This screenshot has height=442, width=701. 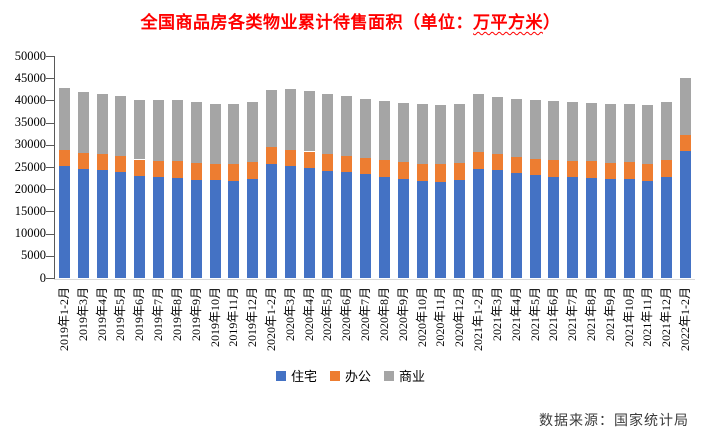 What do you see at coordinates (158, 314) in the screenshot?
I see `x-axis-label: 2019年7月` at bounding box center [158, 314].